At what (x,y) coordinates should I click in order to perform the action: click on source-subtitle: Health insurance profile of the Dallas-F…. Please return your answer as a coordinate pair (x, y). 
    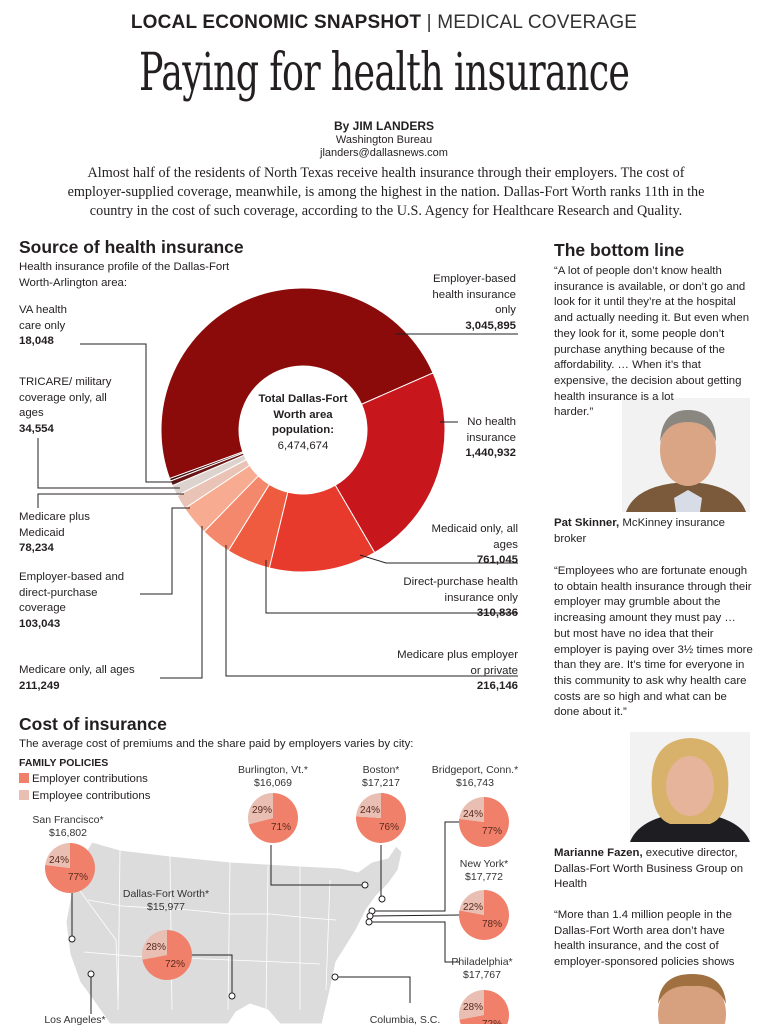
    Looking at the image, I should click on (124, 275).